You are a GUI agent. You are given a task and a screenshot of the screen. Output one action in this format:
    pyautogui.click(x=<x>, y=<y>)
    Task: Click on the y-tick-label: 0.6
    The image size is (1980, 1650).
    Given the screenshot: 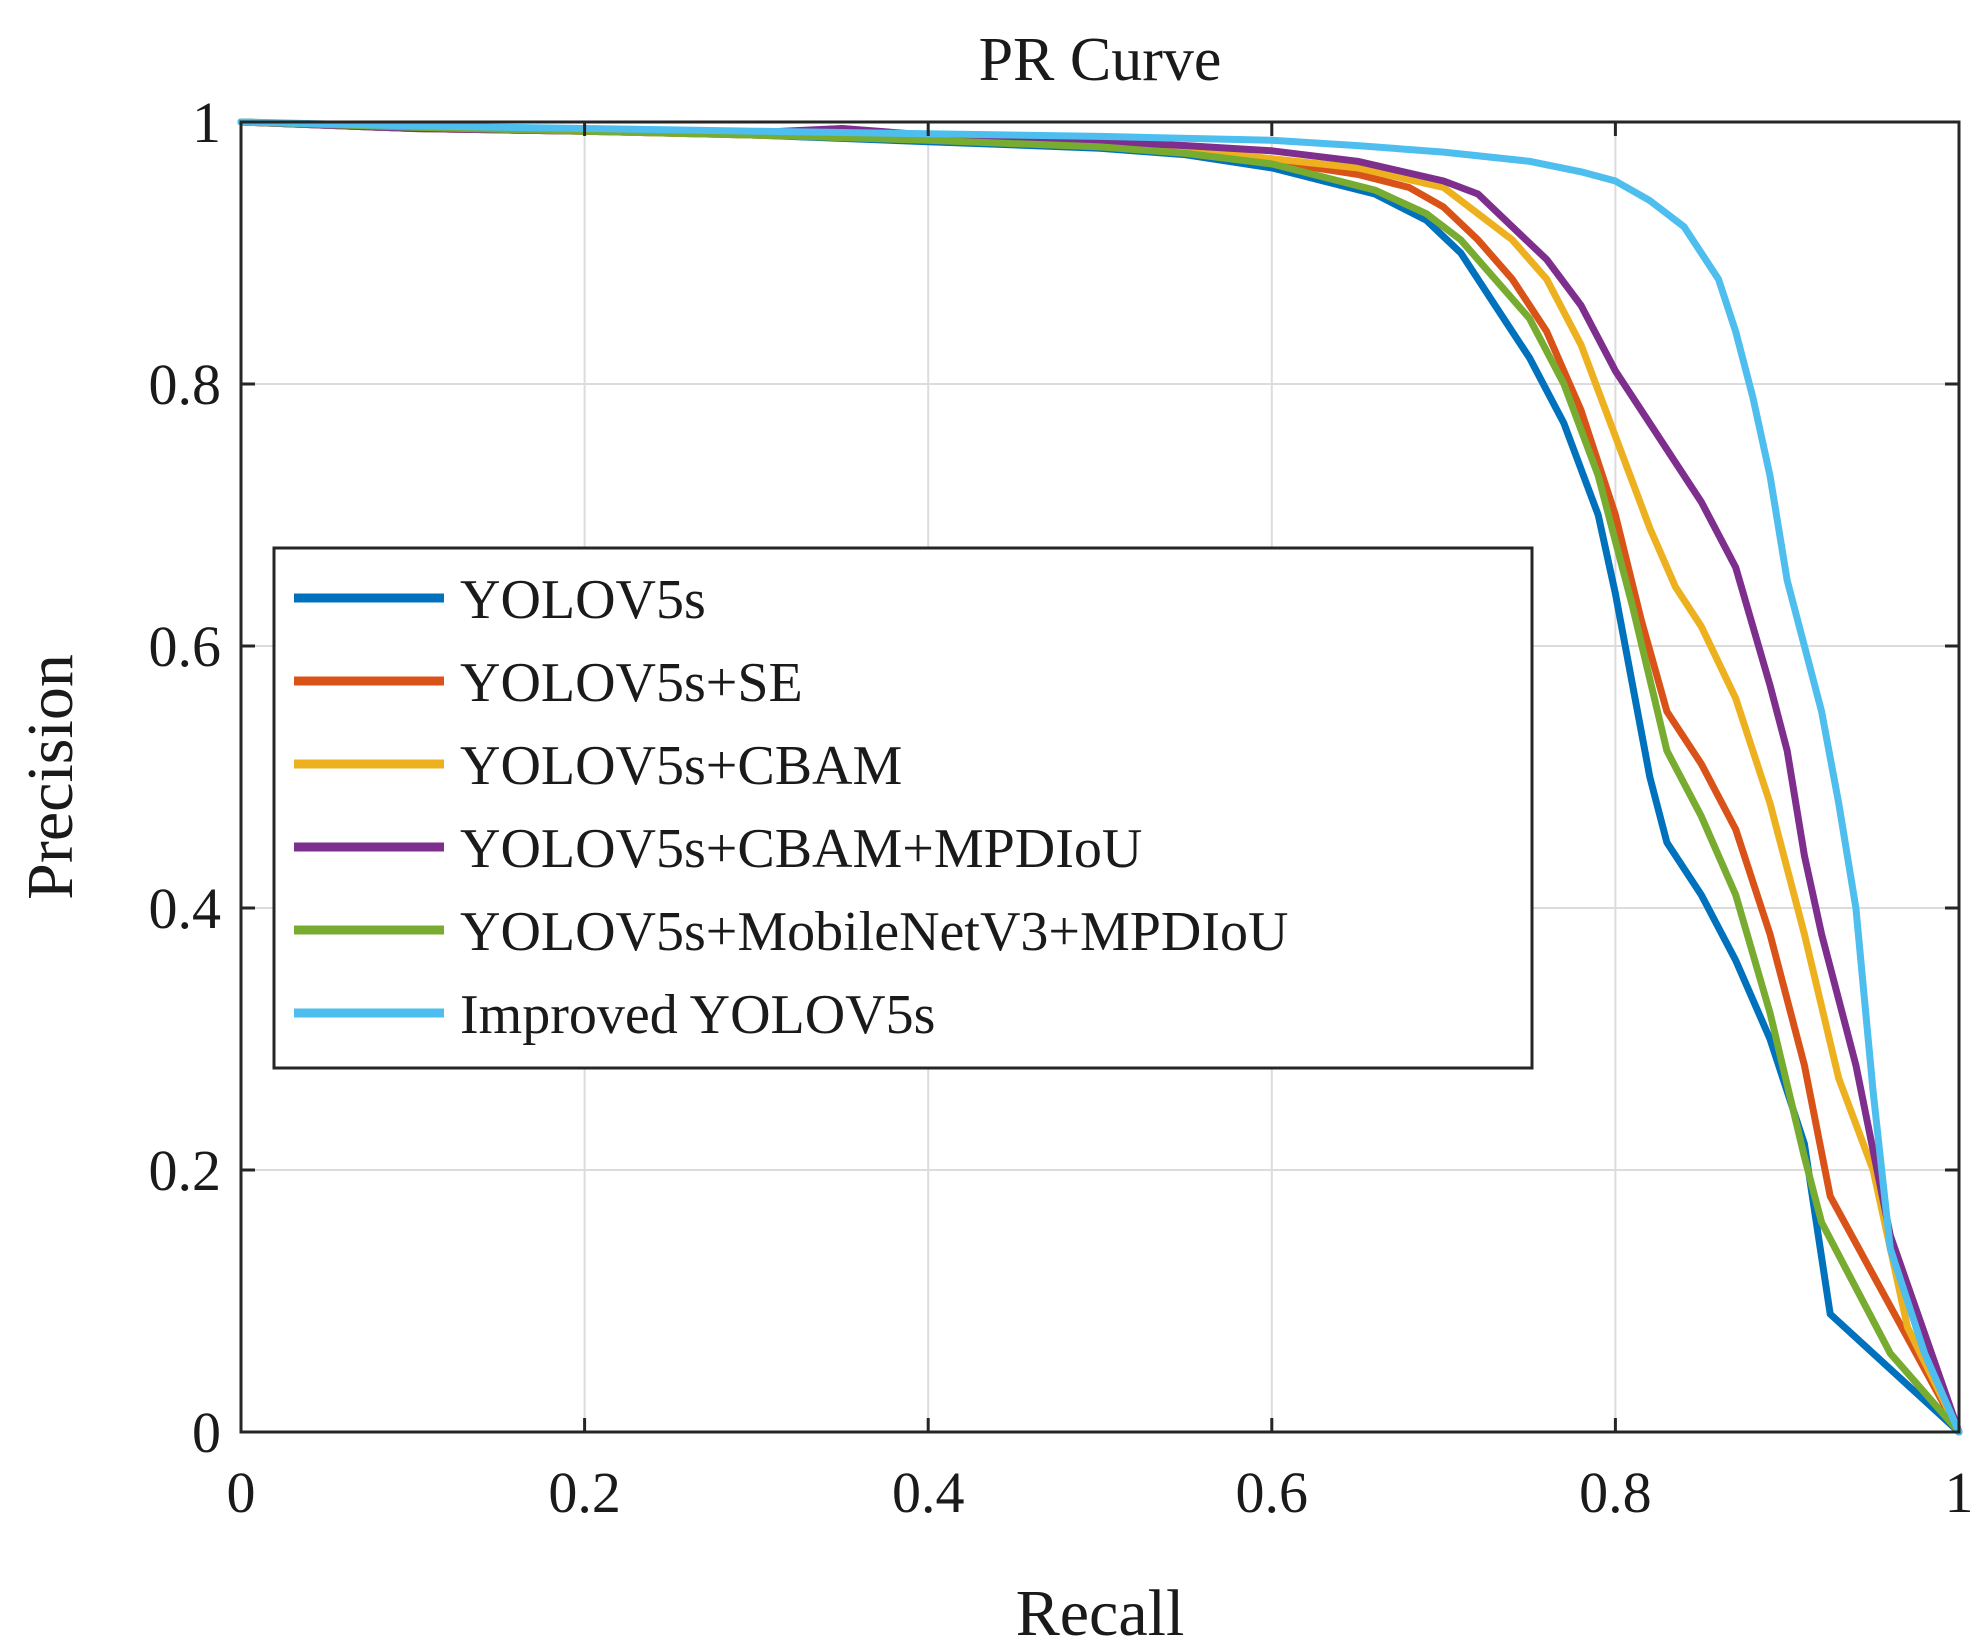 What is the action you would take?
    pyautogui.click(x=185, y=646)
    